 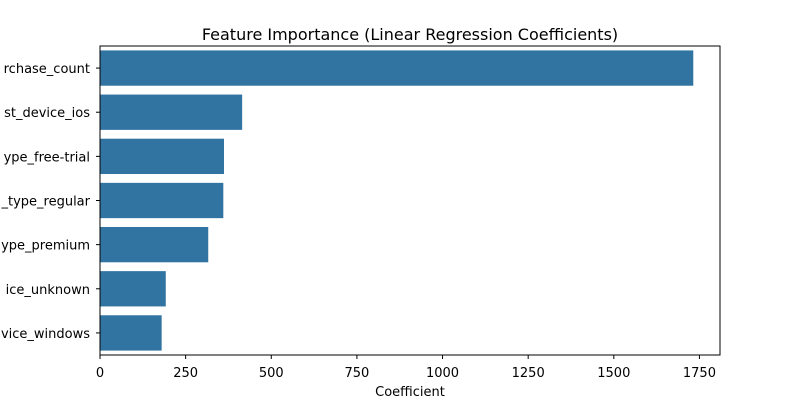 I want to click on category-label: ice_unknown, so click(x=48, y=290).